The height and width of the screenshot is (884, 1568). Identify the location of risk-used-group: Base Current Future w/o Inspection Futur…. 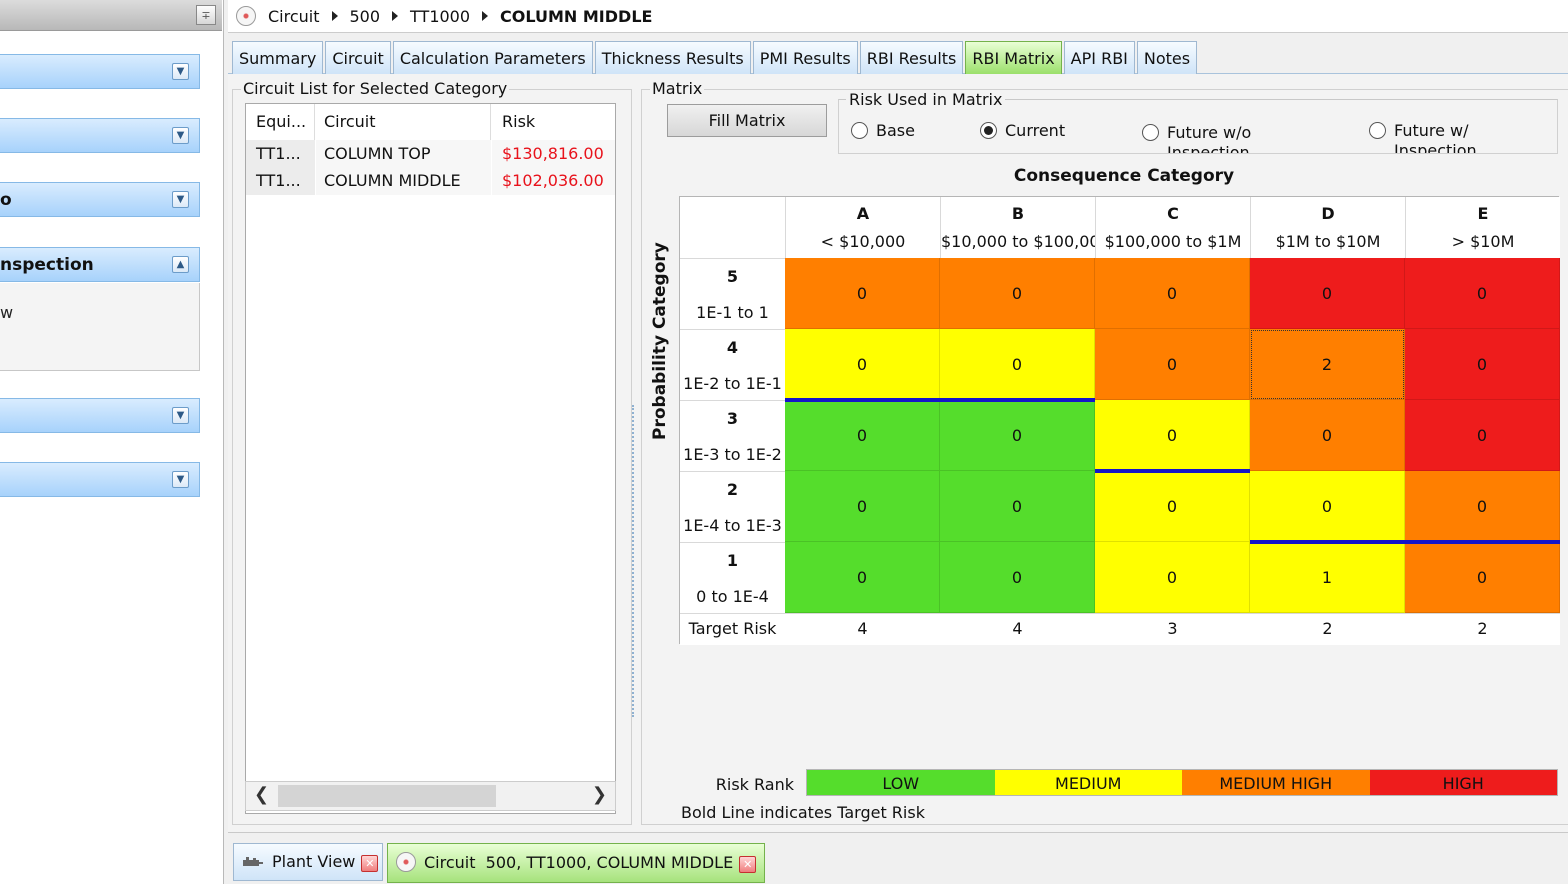
(1198, 126).